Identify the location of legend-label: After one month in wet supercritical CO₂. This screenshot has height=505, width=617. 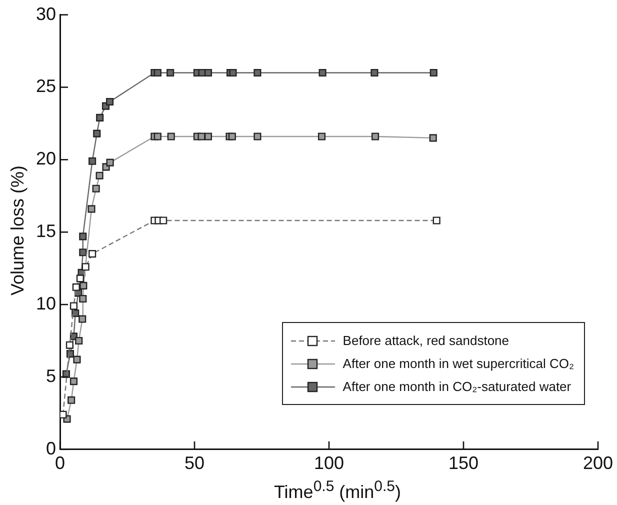
(458, 363).